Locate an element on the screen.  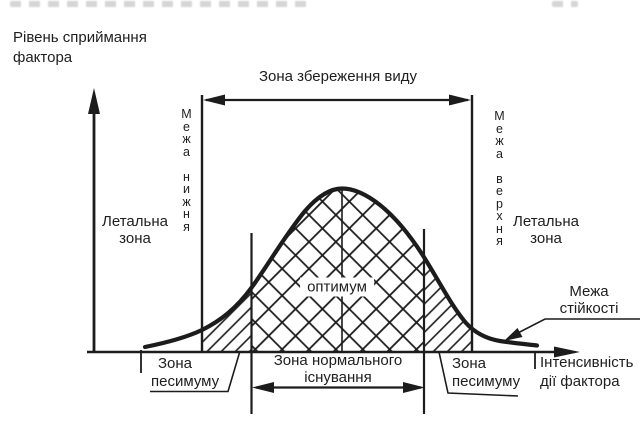
resistance-limit-leader is located at coordinates (572, 329).